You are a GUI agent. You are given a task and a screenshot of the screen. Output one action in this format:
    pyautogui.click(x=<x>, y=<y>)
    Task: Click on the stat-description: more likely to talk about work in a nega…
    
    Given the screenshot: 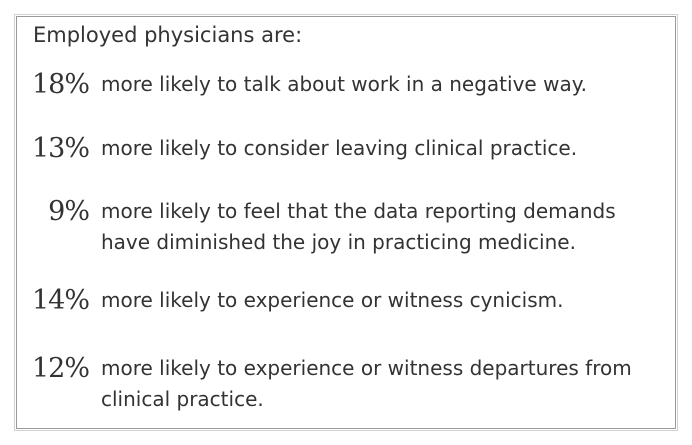 What is the action you would take?
    pyautogui.click(x=344, y=84)
    